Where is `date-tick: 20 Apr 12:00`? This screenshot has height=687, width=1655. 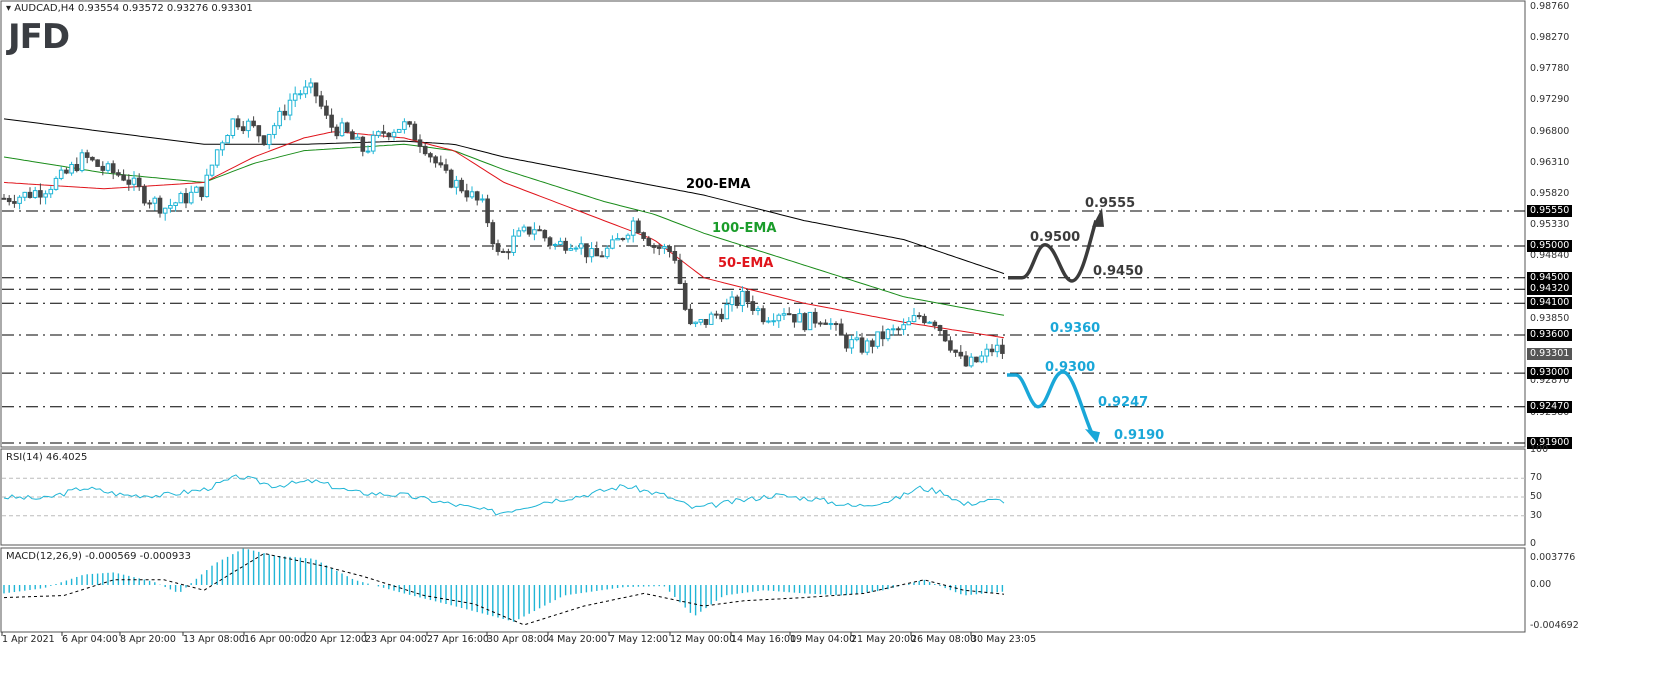 date-tick: 20 Apr 12:00 is located at coordinates (336, 639).